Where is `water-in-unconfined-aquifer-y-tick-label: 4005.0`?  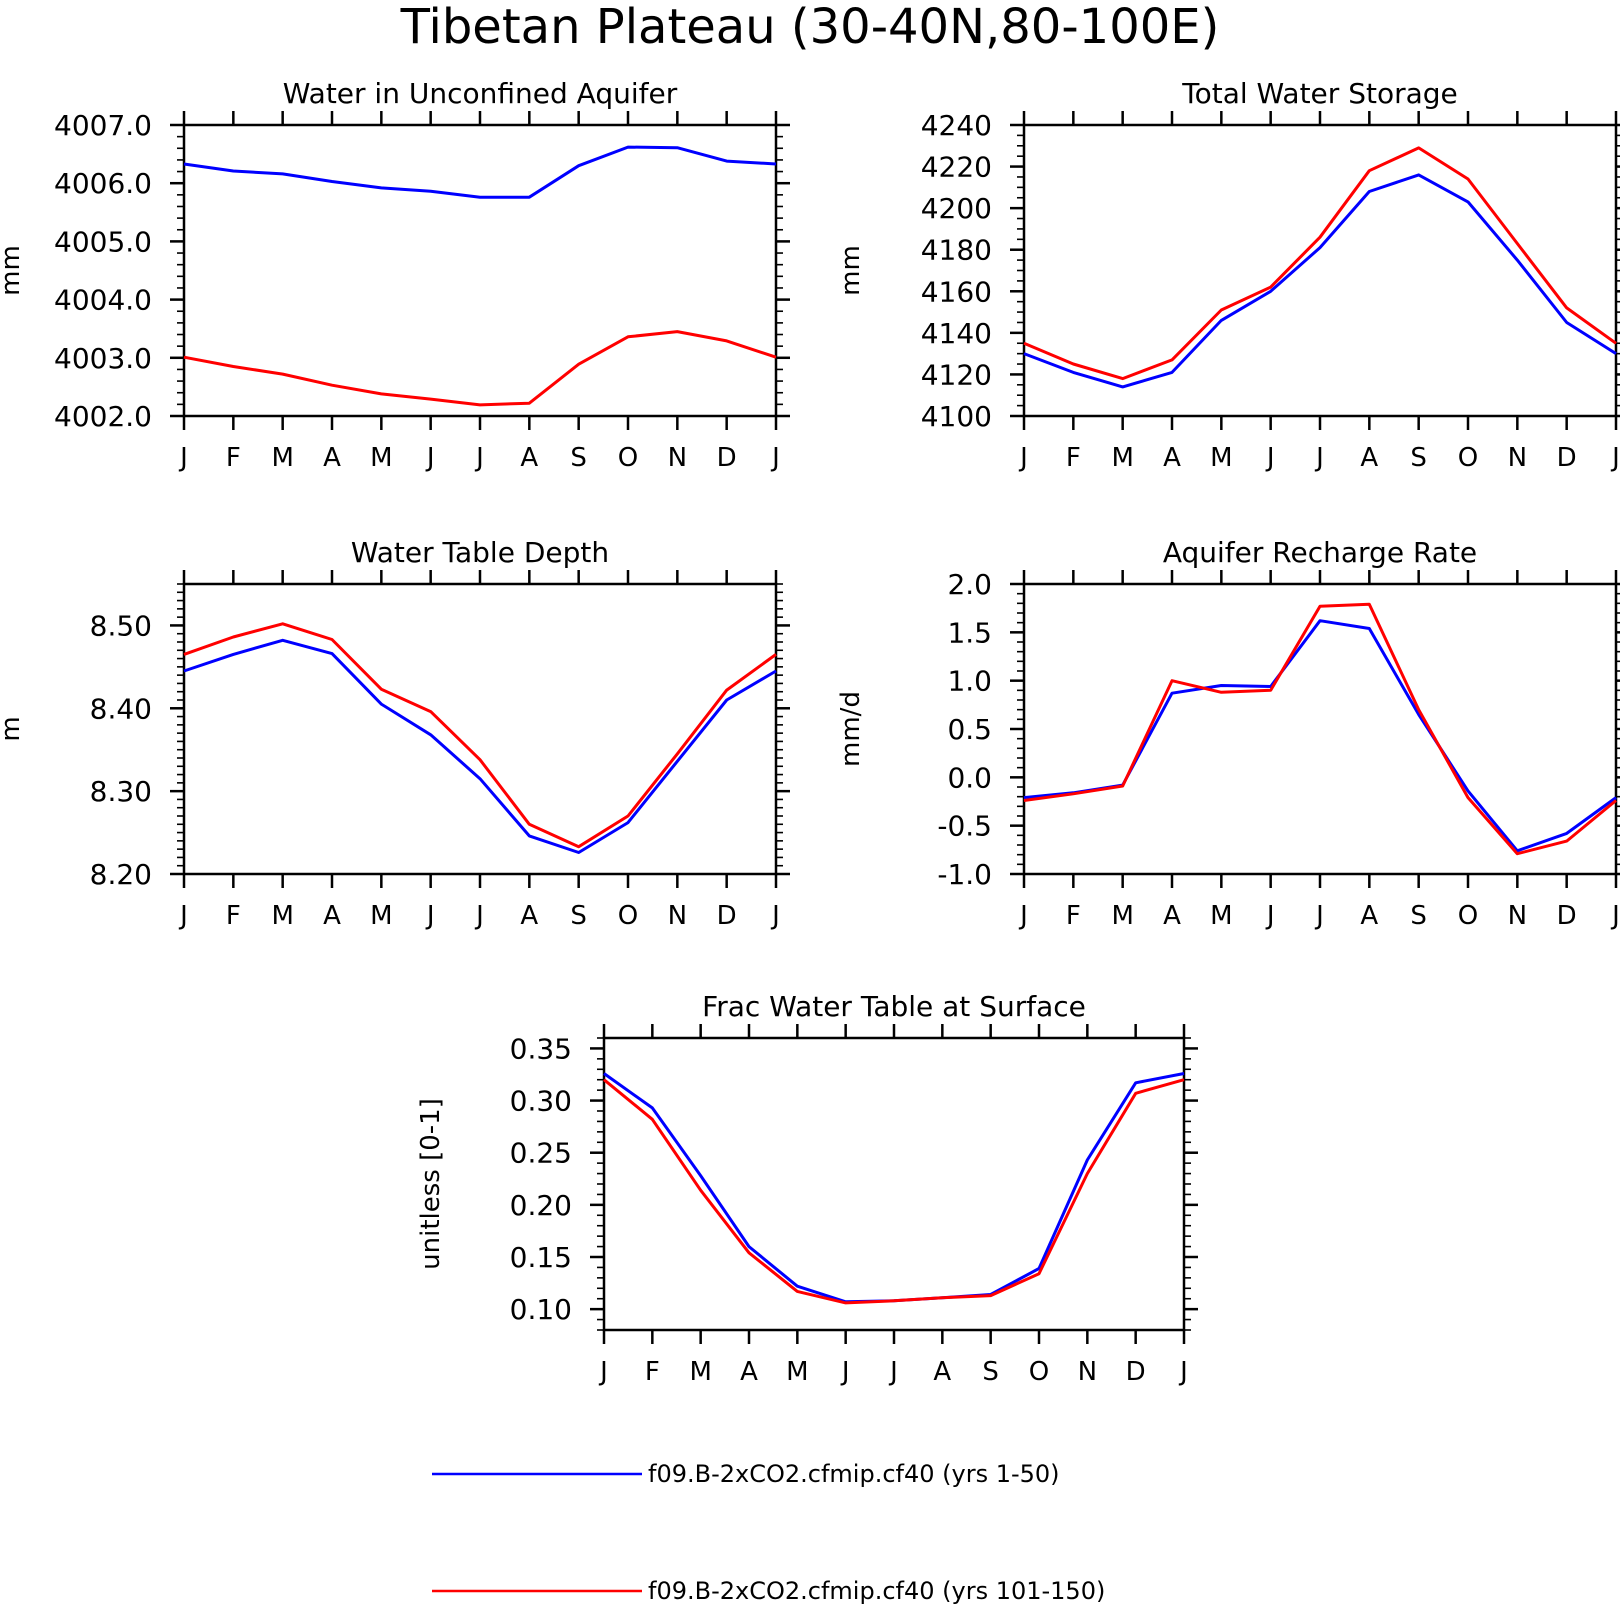
water-in-unconfined-aquifer-y-tick-label: 4005.0 is located at coordinates (103, 241).